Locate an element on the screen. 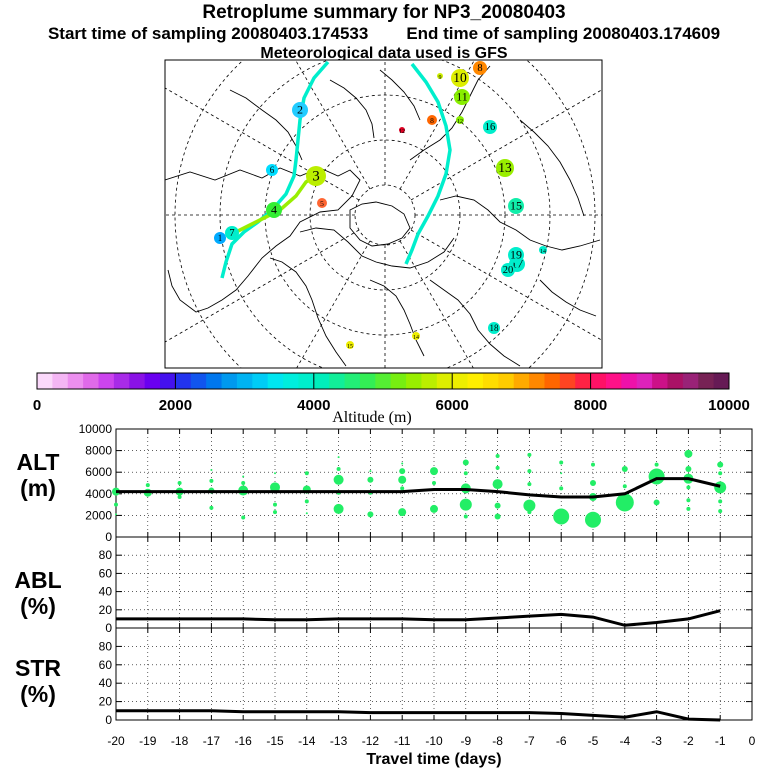 The width and height of the screenshot is (768, 768). cluster-label: 10 is located at coordinates (460, 77).